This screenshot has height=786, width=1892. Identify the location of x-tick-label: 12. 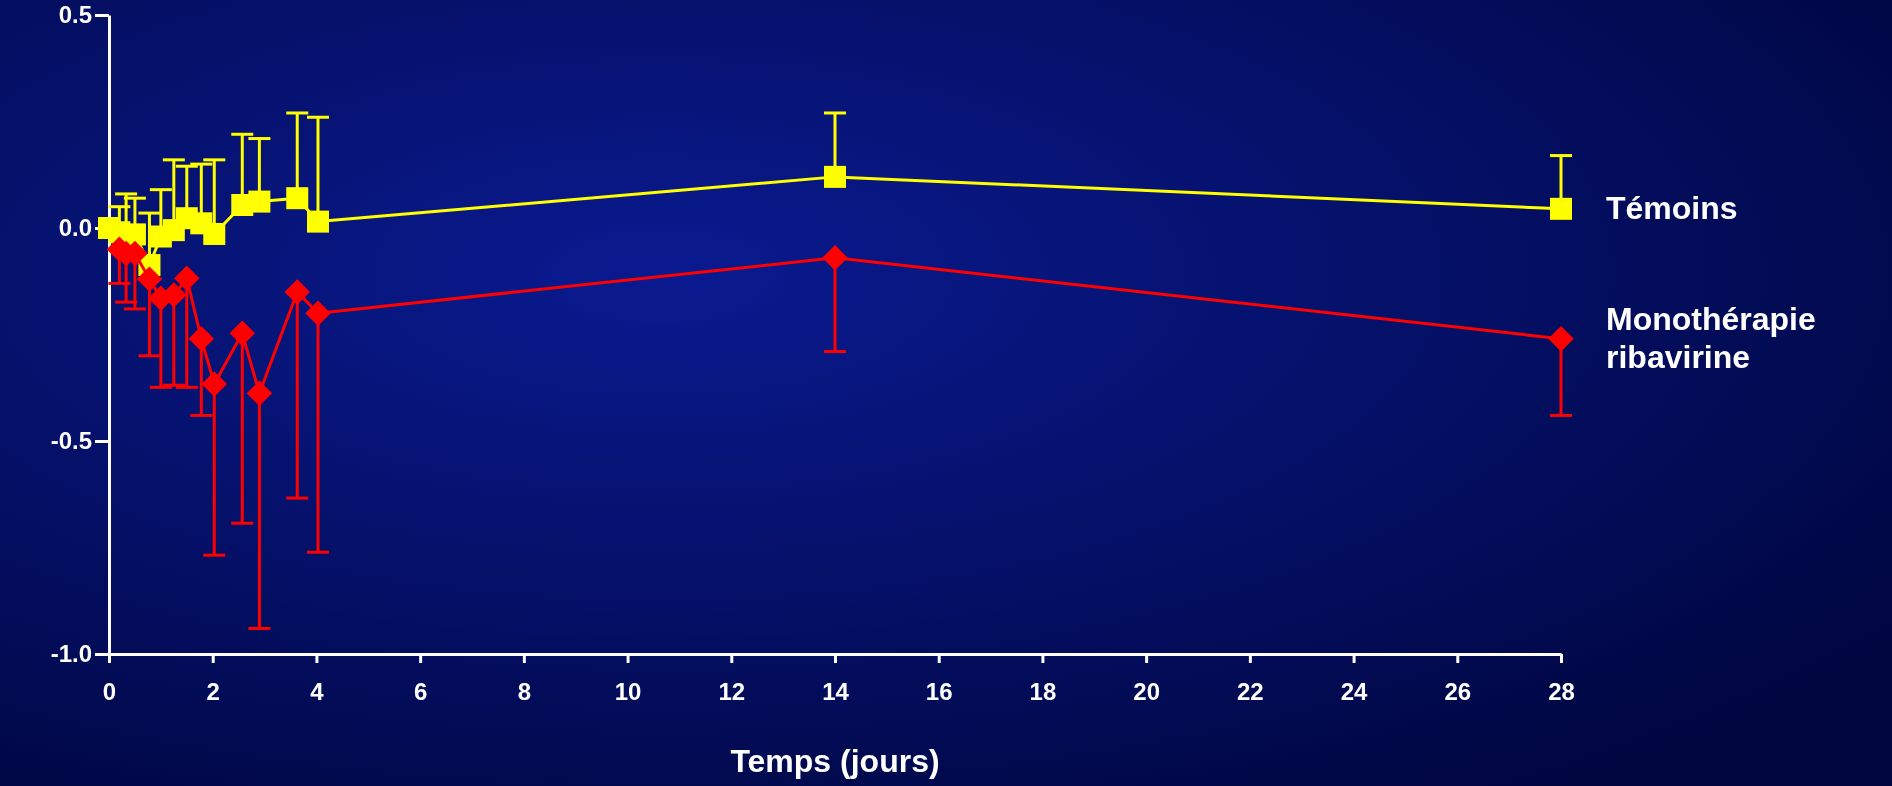
(732, 691).